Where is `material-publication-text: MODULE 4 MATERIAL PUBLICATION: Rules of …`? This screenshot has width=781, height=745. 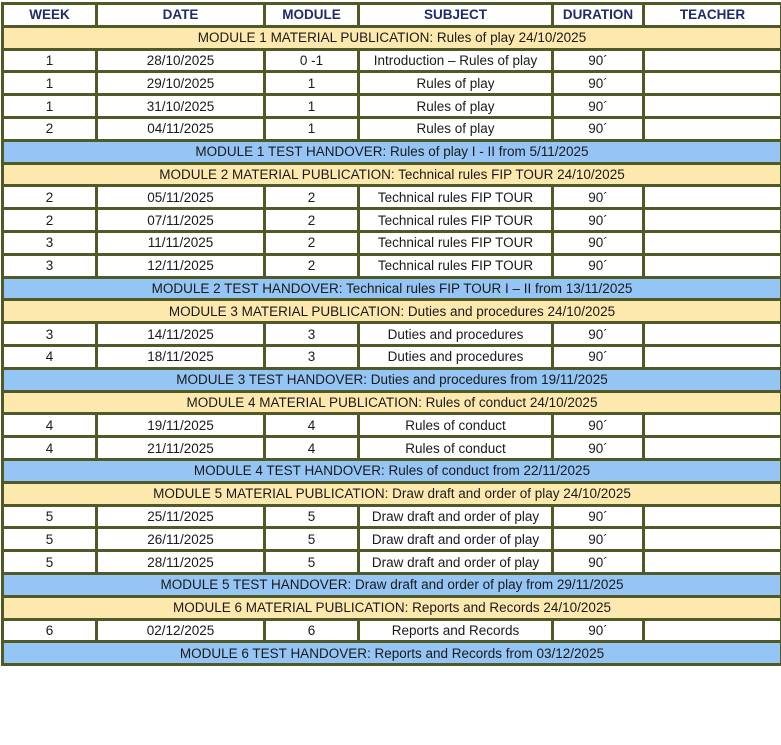 material-publication-text: MODULE 4 MATERIAL PUBLICATION: Rules of … is located at coordinates (392, 402).